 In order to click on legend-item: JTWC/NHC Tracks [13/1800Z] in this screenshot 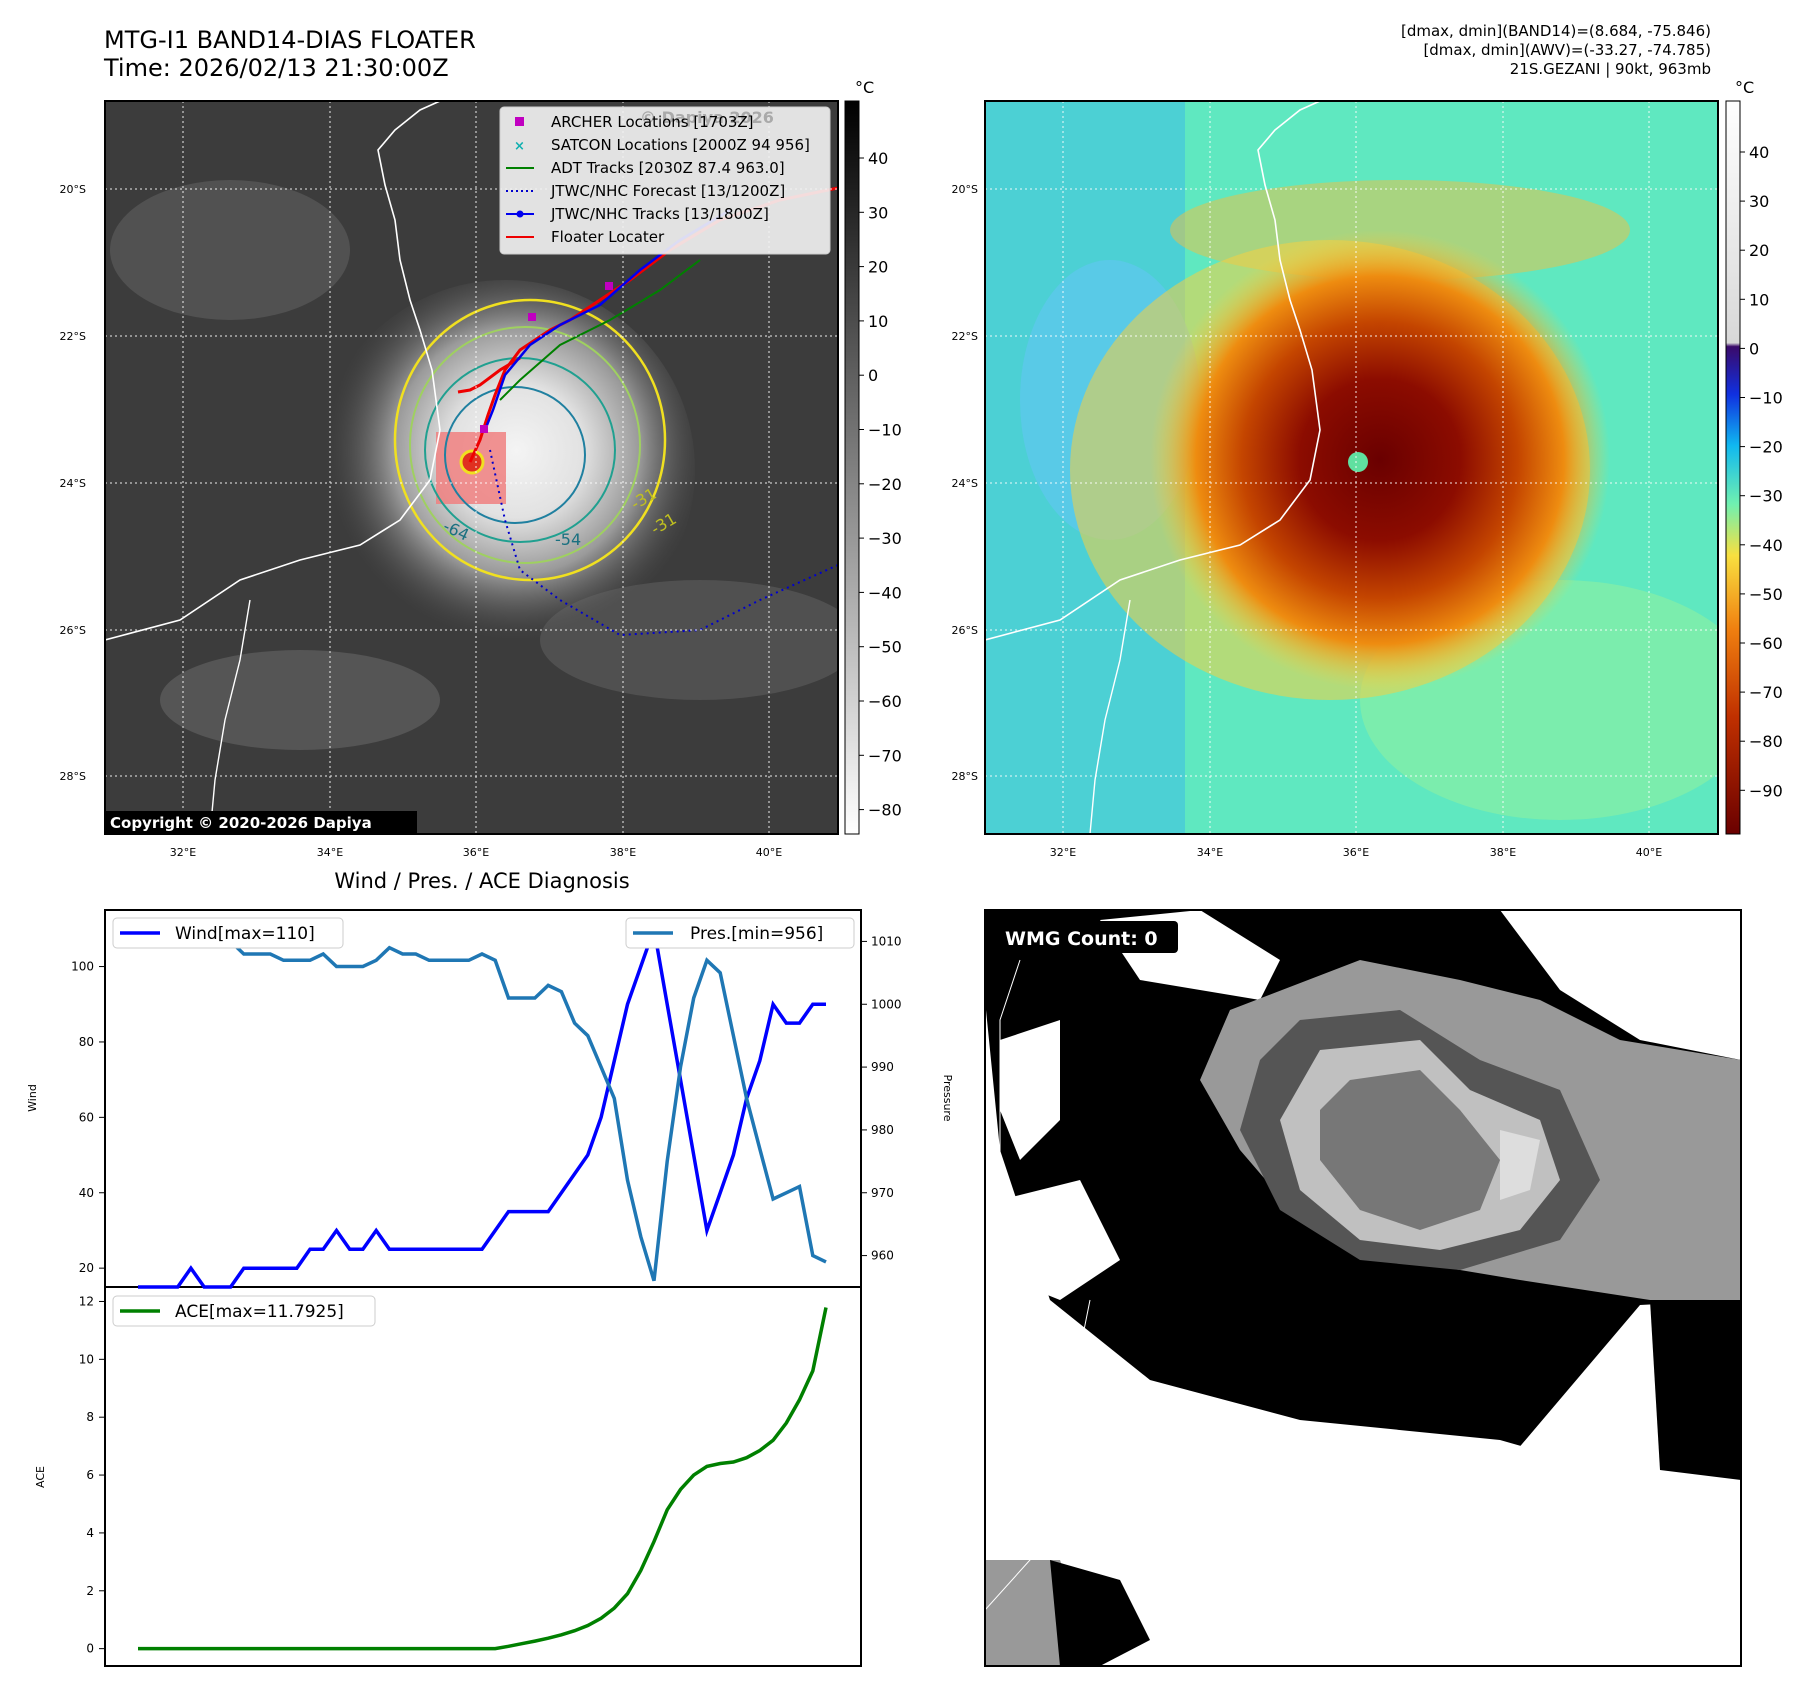, I will do `click(637, 214)`.